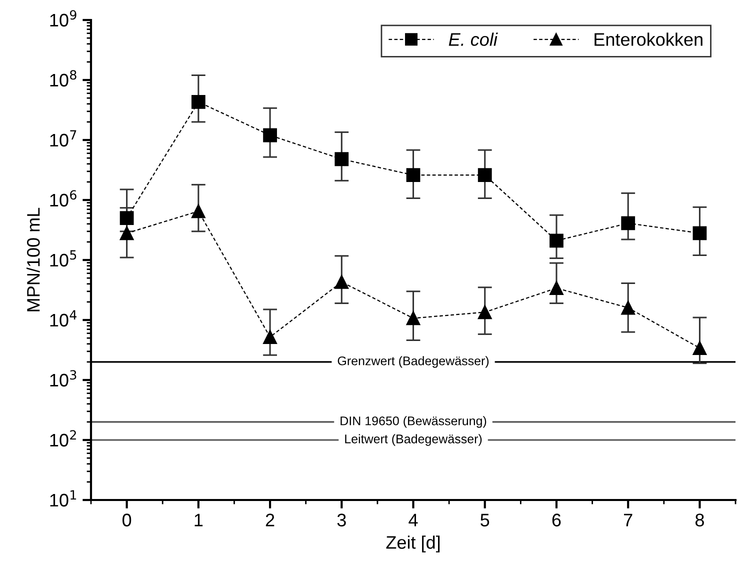 Image resolution: width=738 pixels, height=568 pixels. Describe the element at coordinates (556, 520) in the screenshot. I see `x-tick-label: 6` at that location.